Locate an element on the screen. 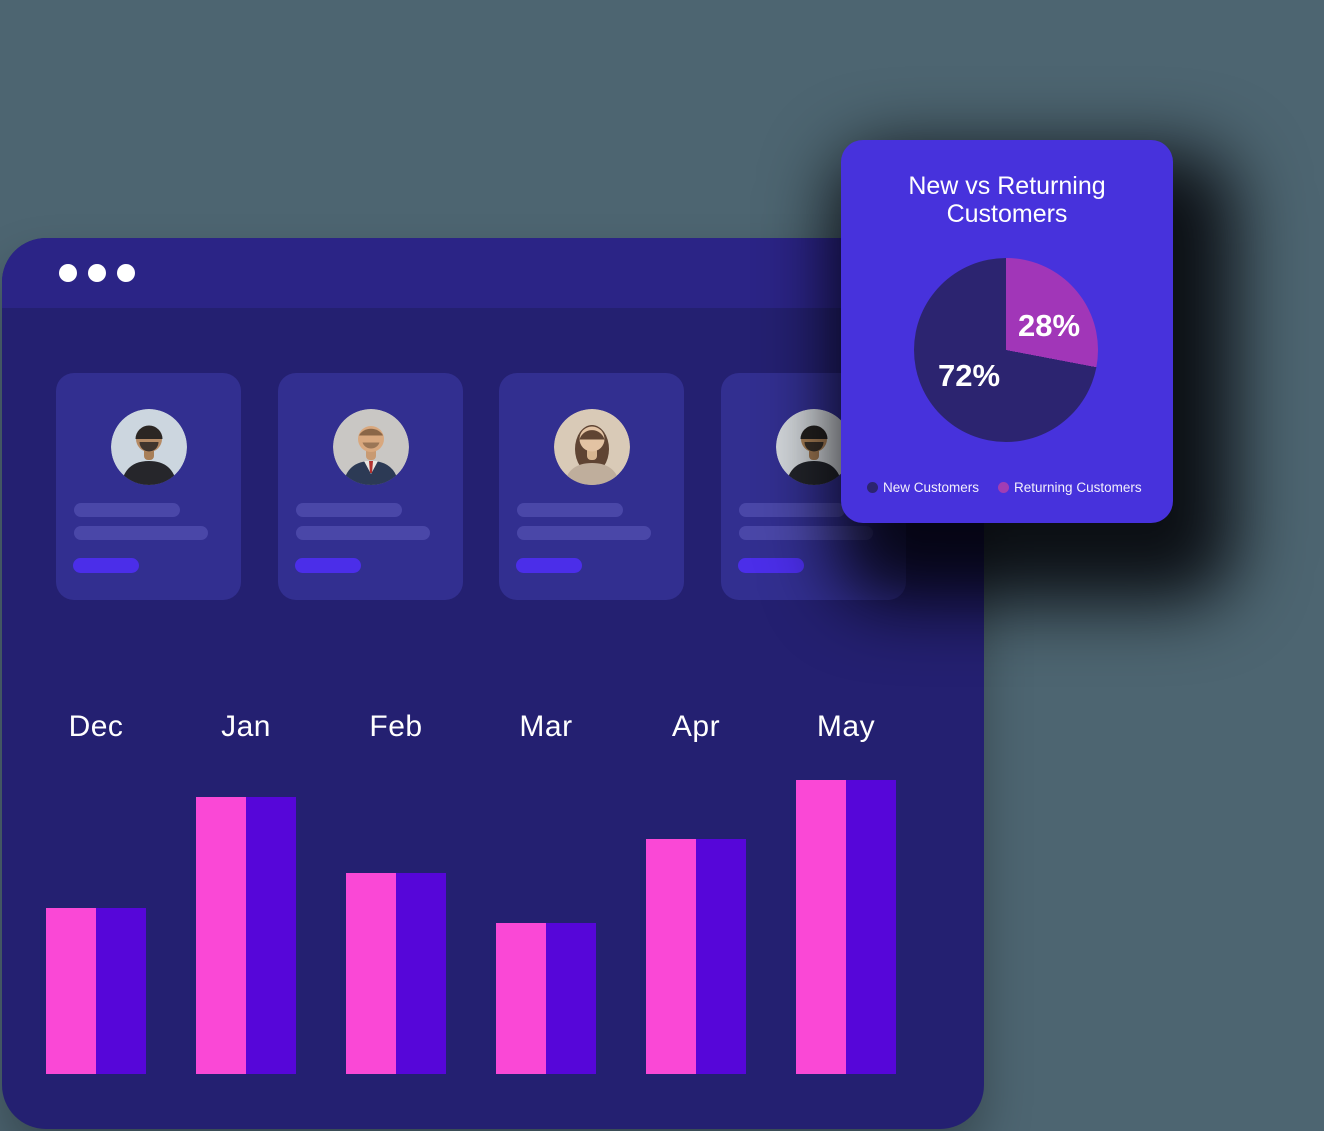  month-label: Jan is located at coordinates (246, 726).